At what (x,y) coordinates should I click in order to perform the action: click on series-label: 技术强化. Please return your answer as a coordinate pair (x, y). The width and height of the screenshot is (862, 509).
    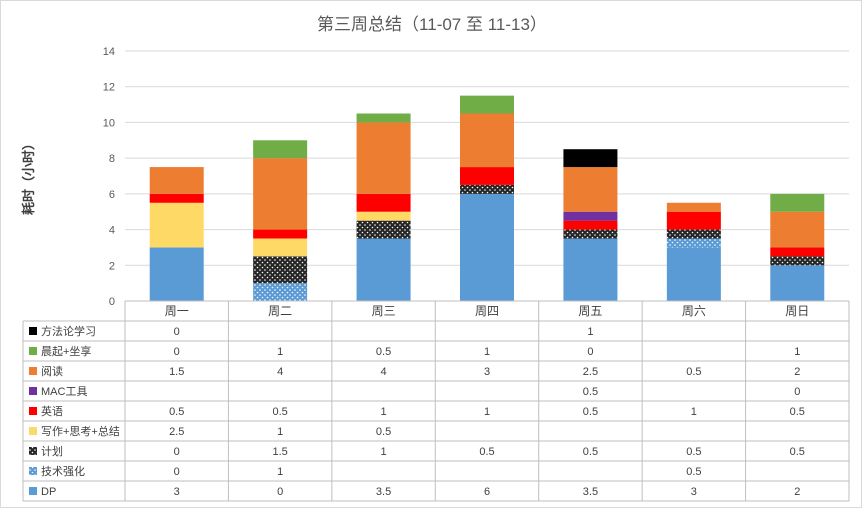
    Looking at the image, I should click on (63, 471).